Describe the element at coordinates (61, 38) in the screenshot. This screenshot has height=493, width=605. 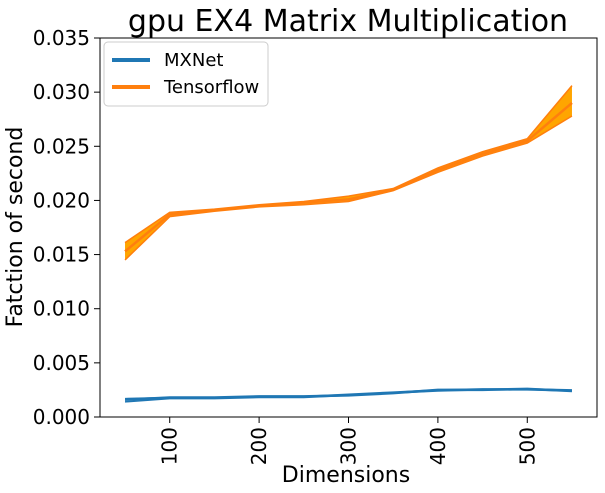
I see `y-tick-label: 0.035` at that location.